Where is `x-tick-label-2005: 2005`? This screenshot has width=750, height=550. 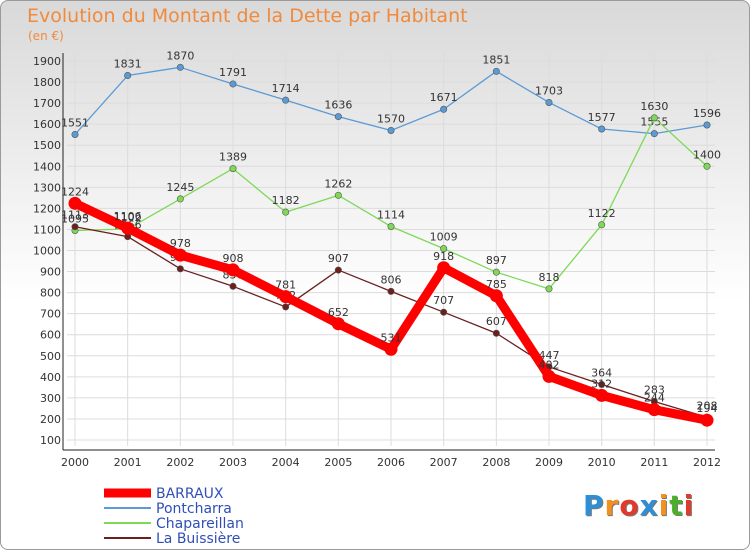
x-tick-label-2005: 2005 is located at coordinates (338, 462).